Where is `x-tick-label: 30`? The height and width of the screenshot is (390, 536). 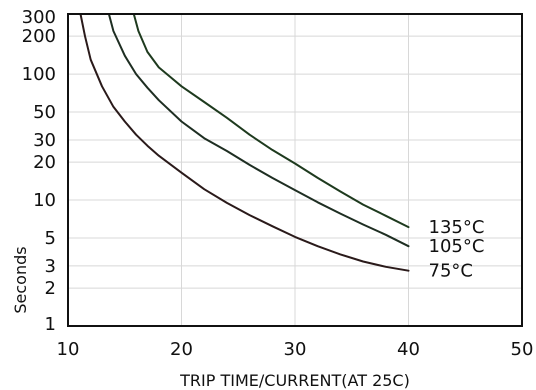
x-tick-label: 30 is located at coordinates (295, 349).